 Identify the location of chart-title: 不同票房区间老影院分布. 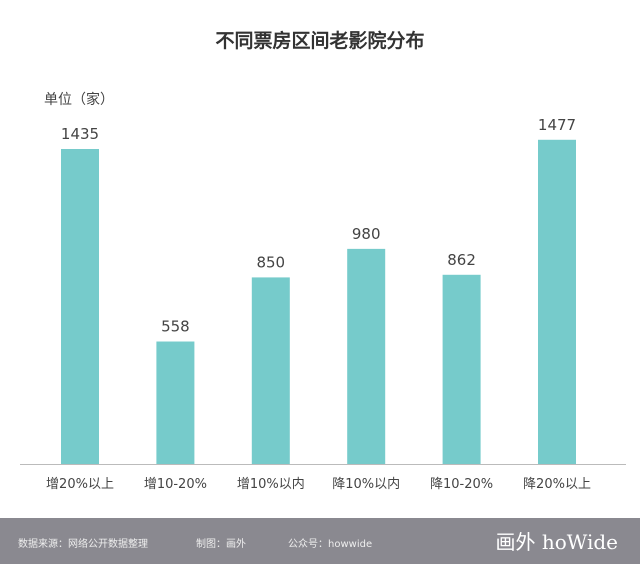
(320, 41).